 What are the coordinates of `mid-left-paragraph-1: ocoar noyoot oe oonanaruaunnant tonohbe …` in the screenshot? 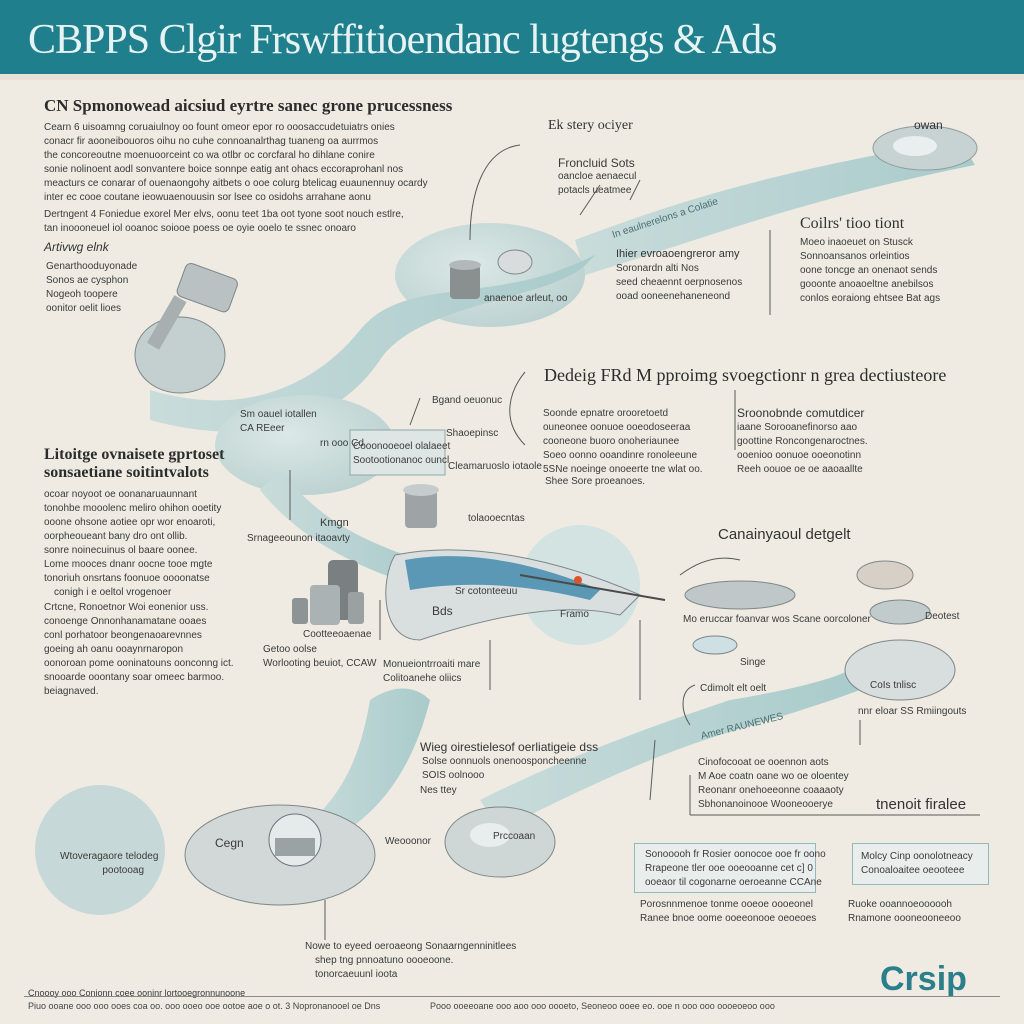 It's located at (133, 536).